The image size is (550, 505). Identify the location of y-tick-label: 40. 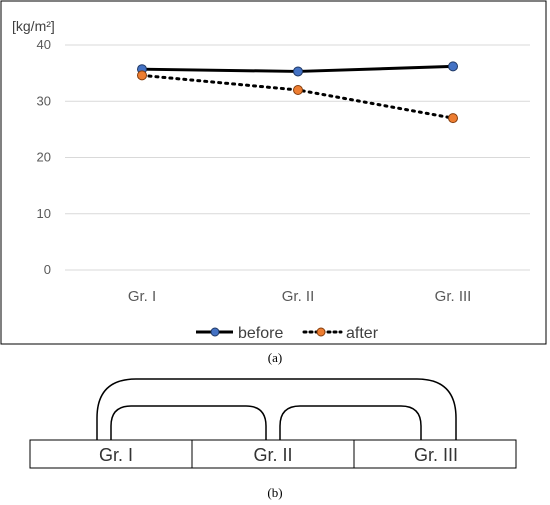
(44, 44).